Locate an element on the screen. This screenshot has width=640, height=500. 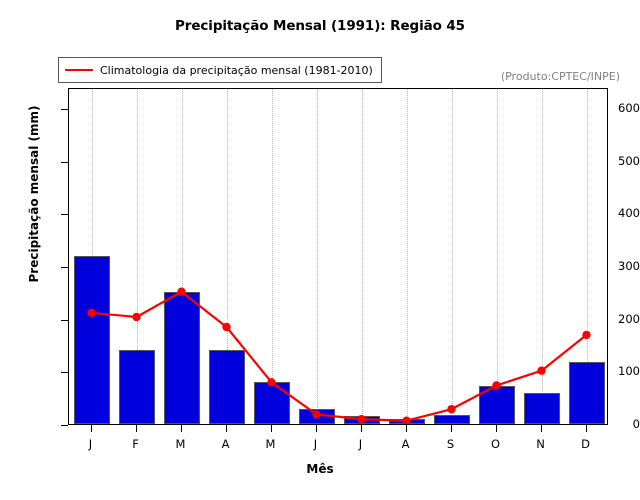
source-note: (Produto:CPTEC/INPE) is located at coordinates (560, 76).